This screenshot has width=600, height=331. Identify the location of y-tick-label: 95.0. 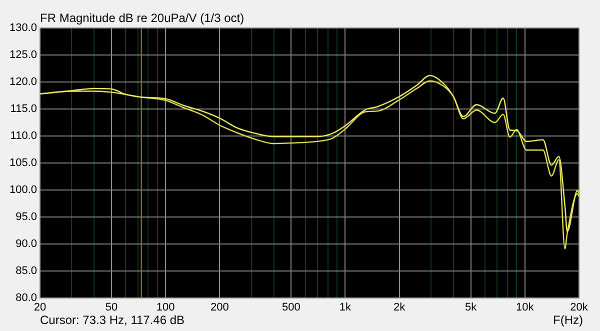
(26, 217).